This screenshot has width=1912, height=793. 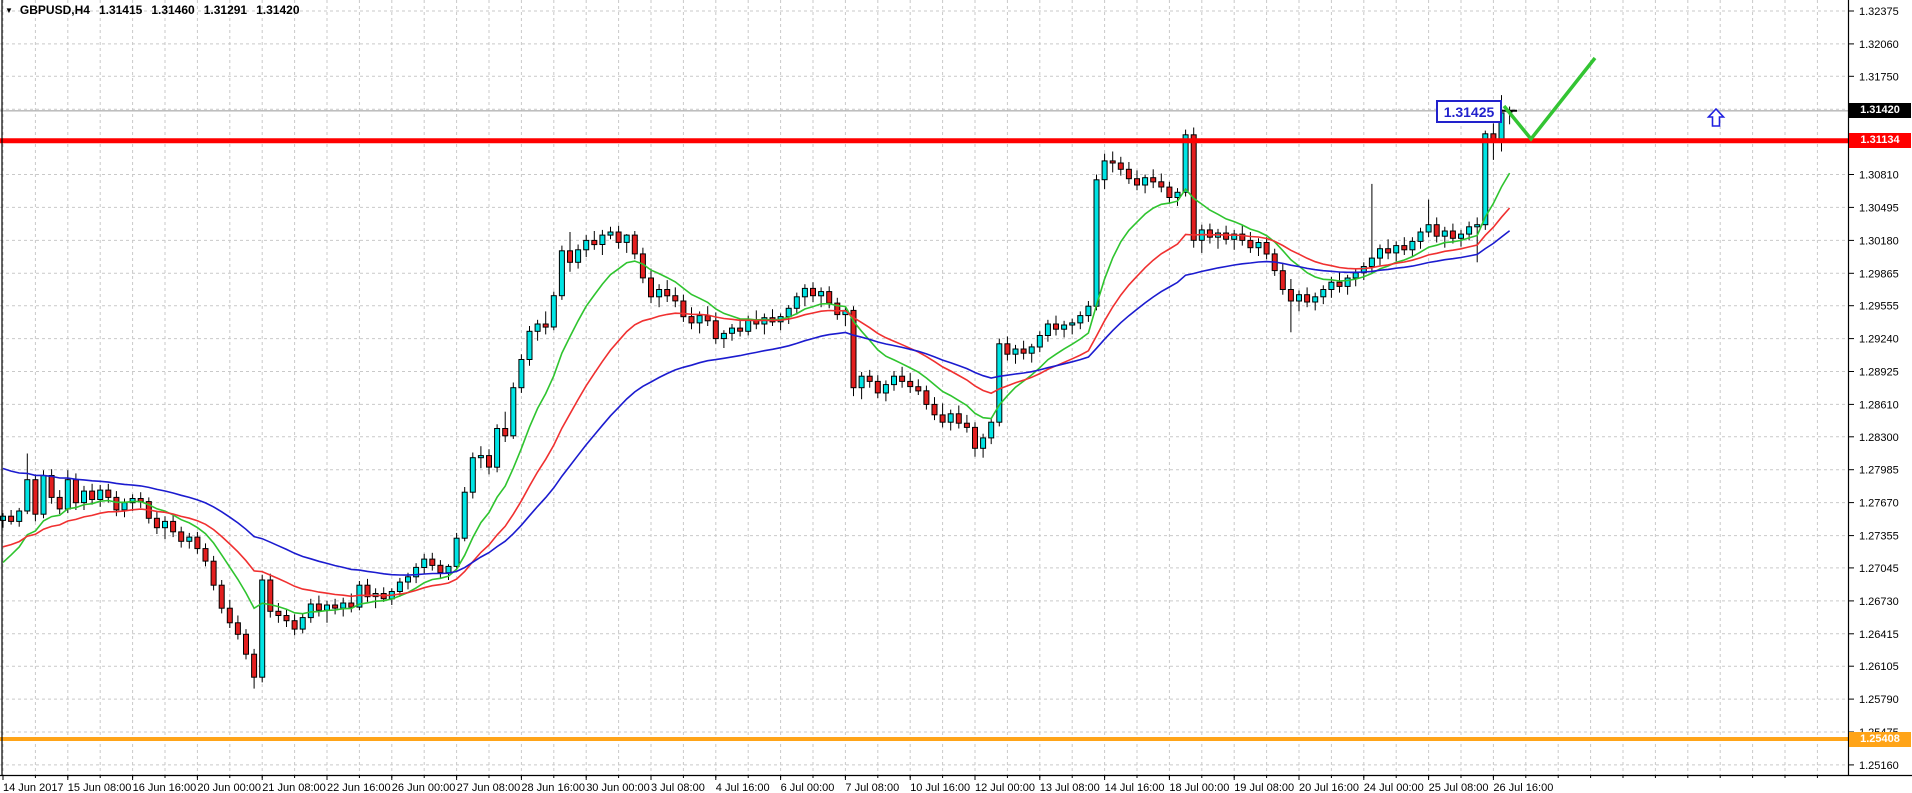 I want to click on price-axis-label: 1.27045, so click(x=1879, y=569).